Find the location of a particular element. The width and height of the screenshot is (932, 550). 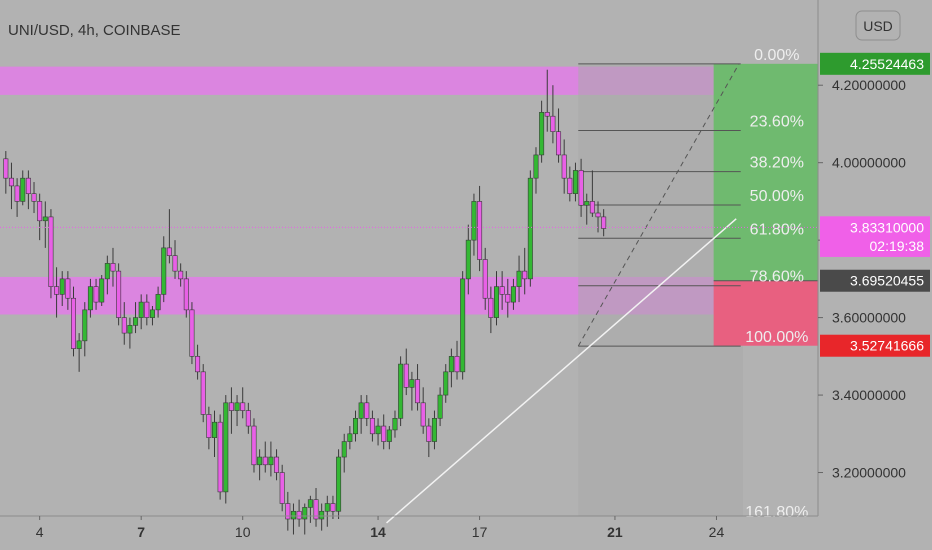

price-tick-label: 4.00000000 is located at coordinates (869, 163).